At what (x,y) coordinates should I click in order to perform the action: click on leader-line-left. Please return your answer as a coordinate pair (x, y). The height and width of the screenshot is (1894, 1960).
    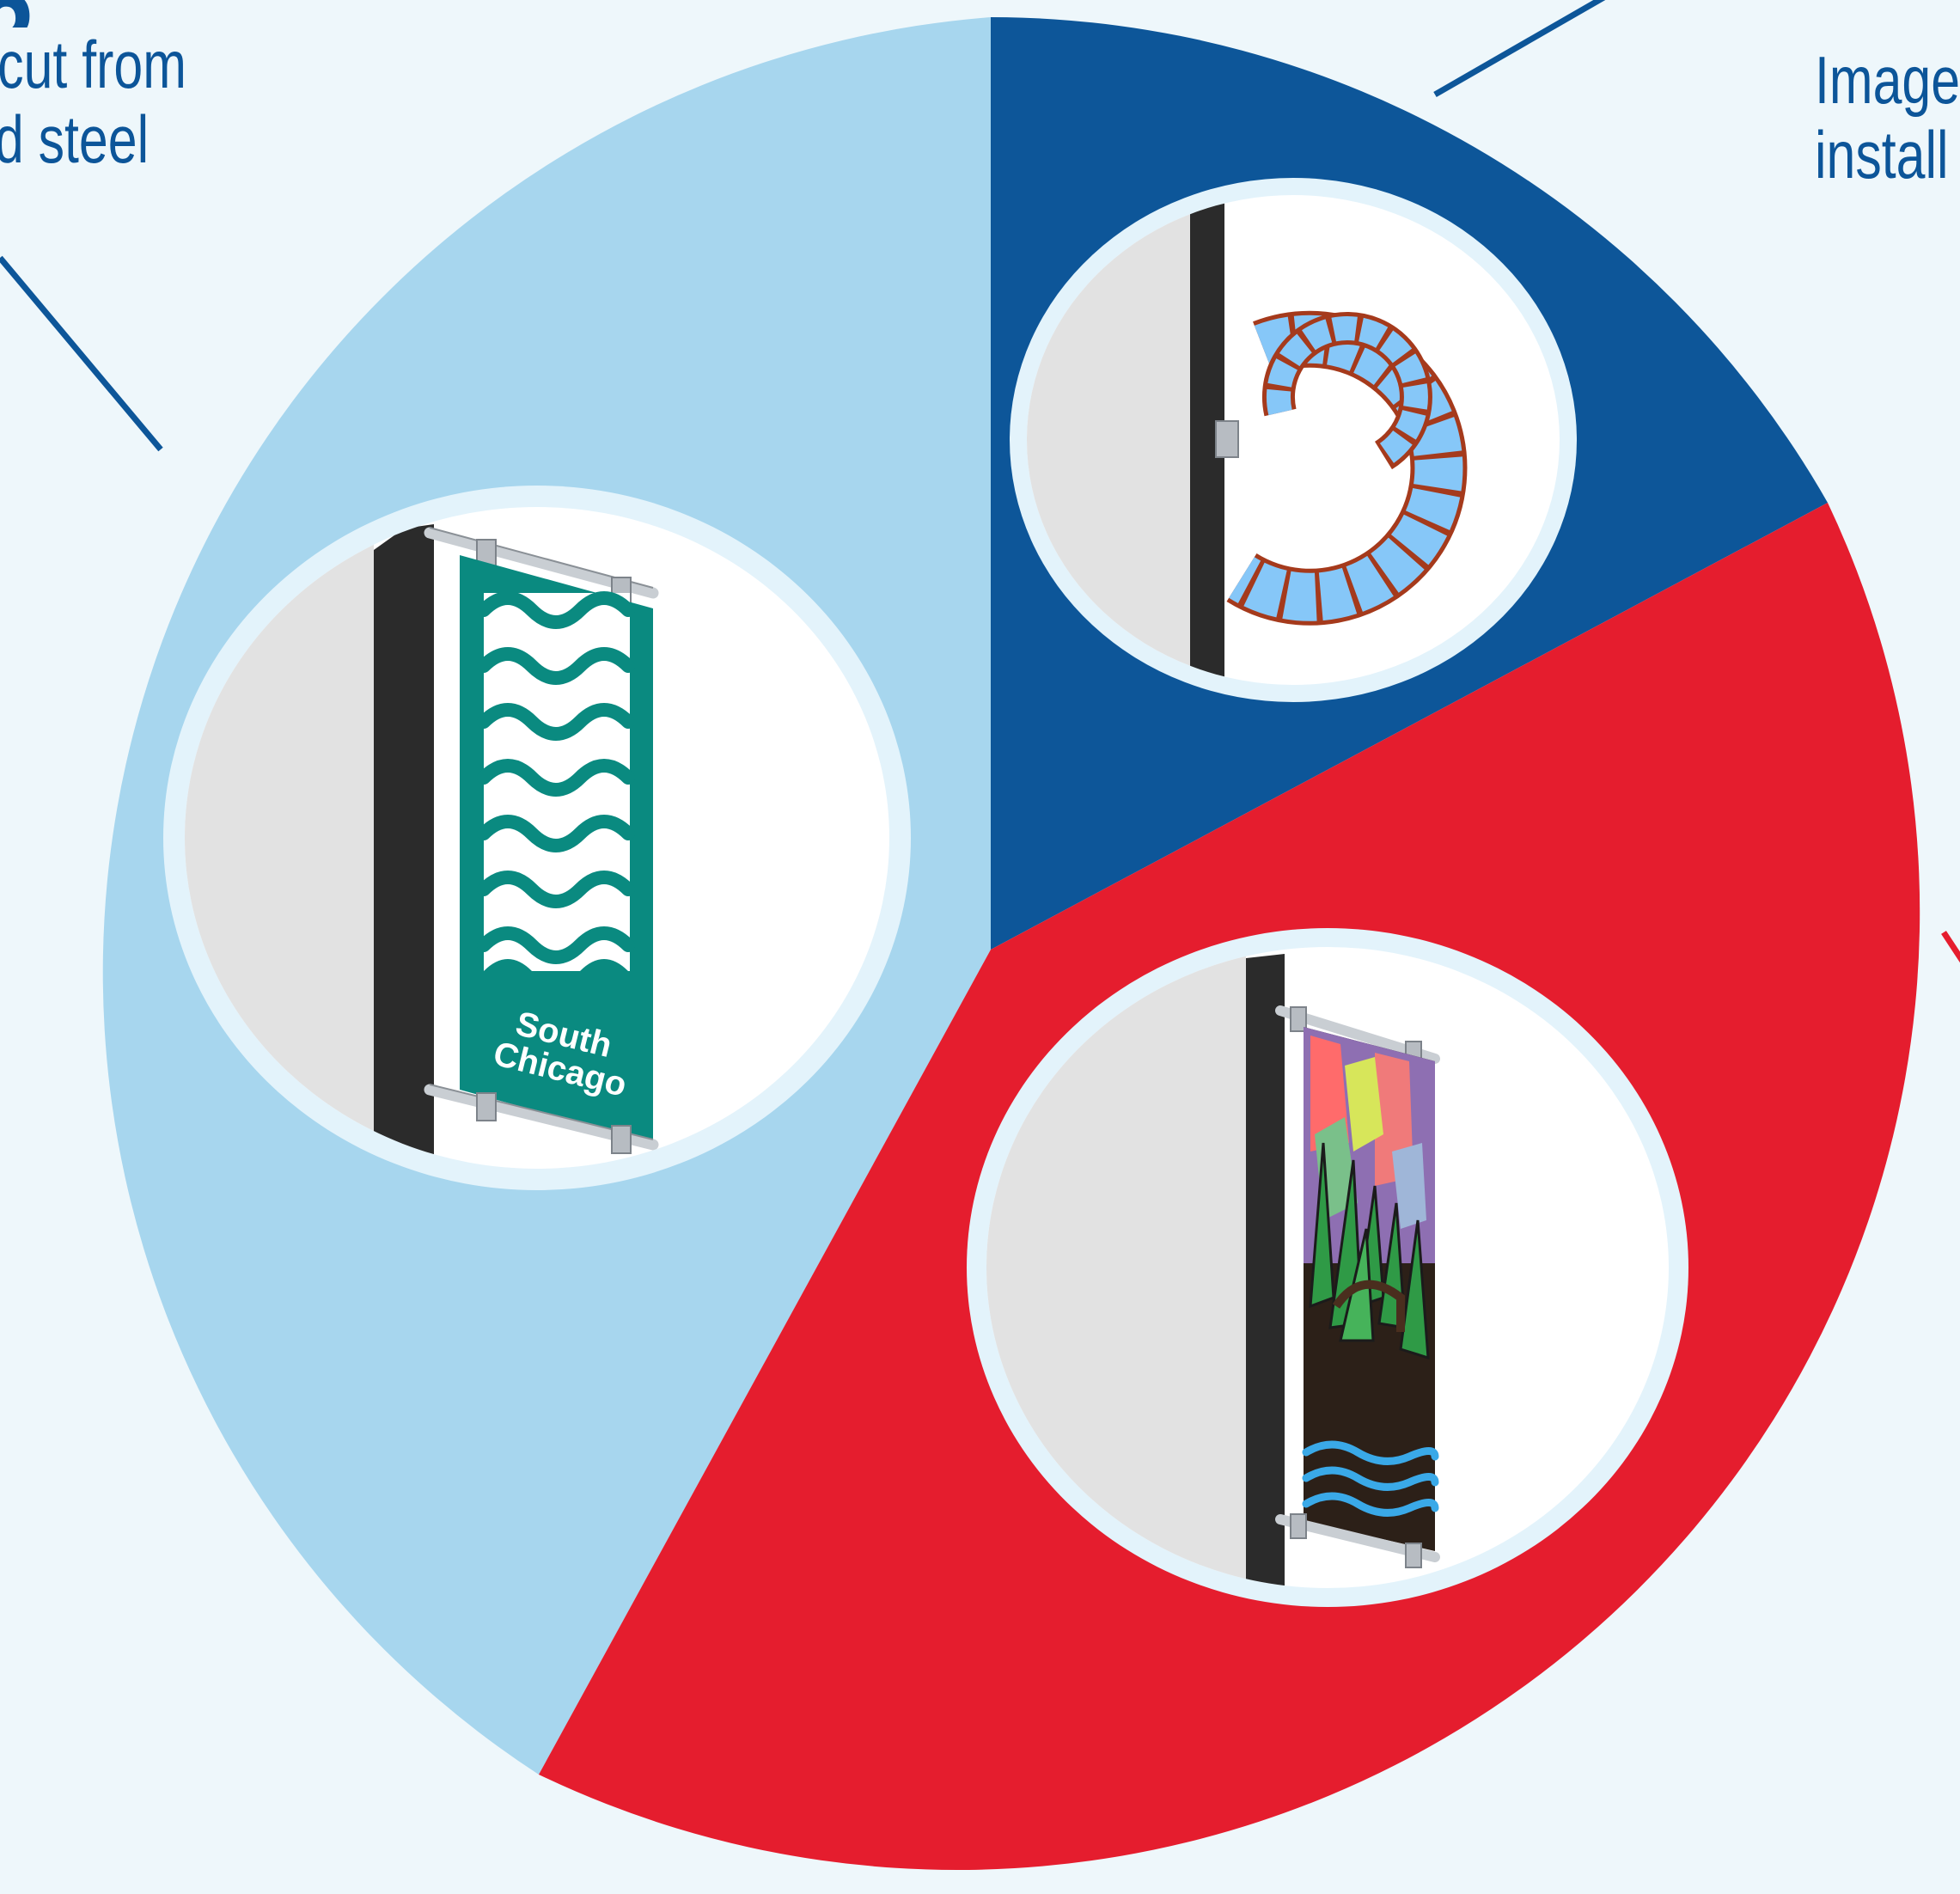
    Looking at the image, I should click on (81, 353).